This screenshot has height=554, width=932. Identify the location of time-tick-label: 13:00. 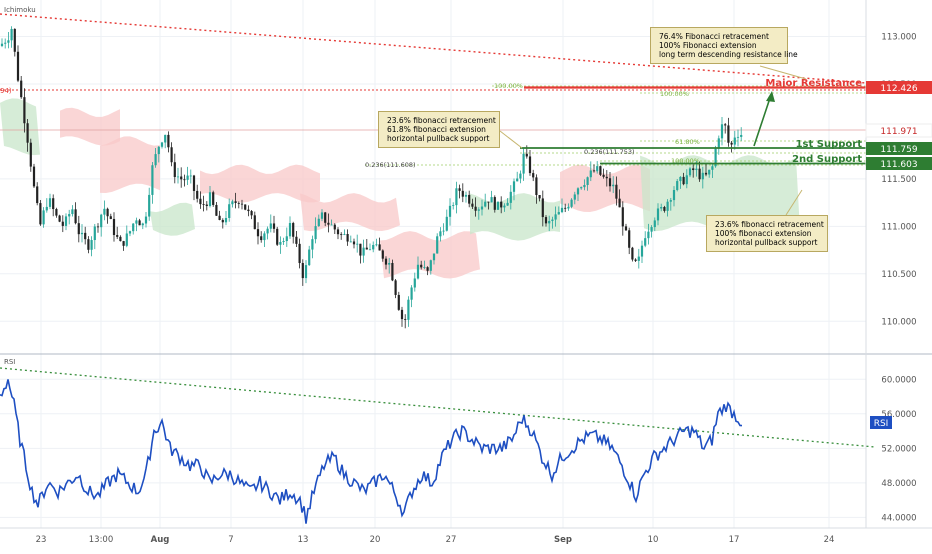
(101, 540).